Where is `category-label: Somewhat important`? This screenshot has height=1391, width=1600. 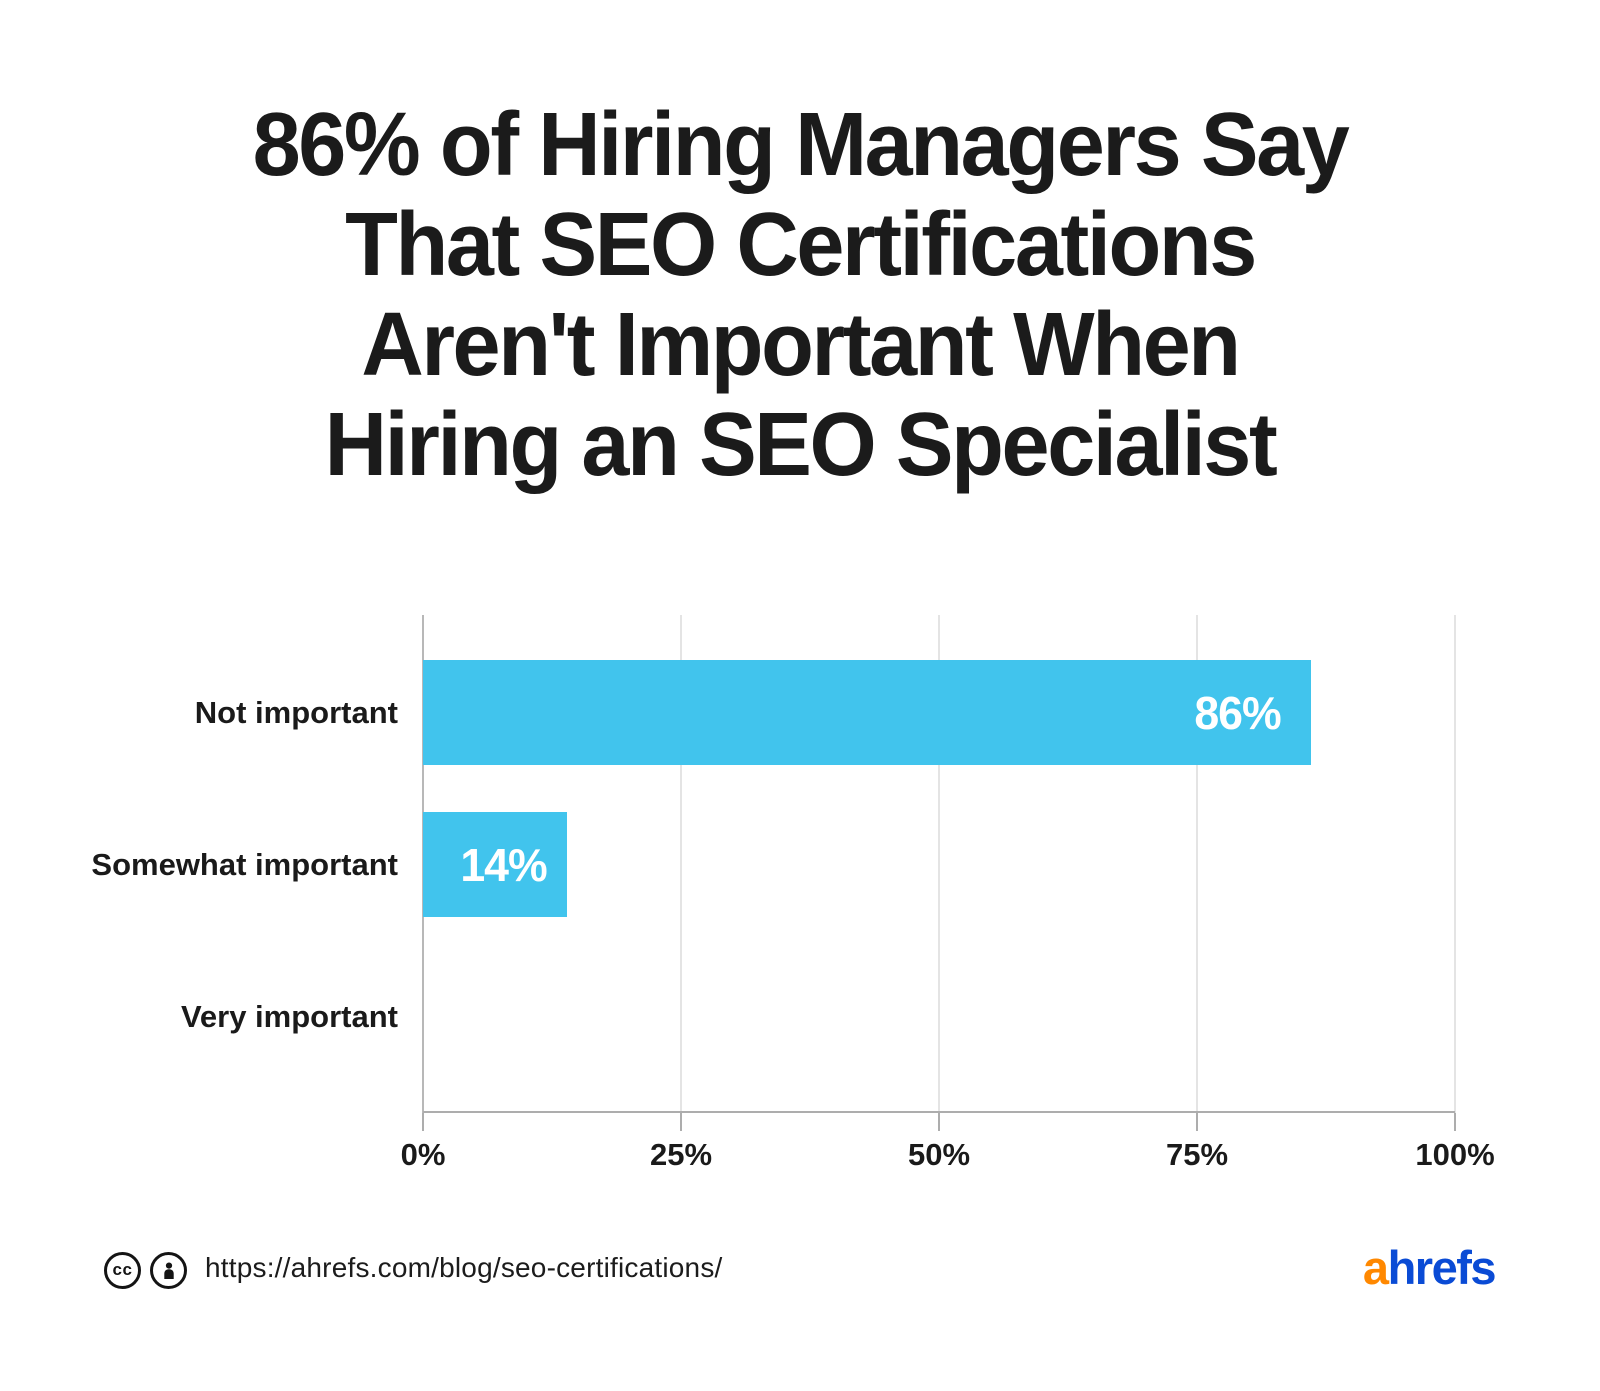
category-label: Somewhat important is located at coordinates (244, 864).